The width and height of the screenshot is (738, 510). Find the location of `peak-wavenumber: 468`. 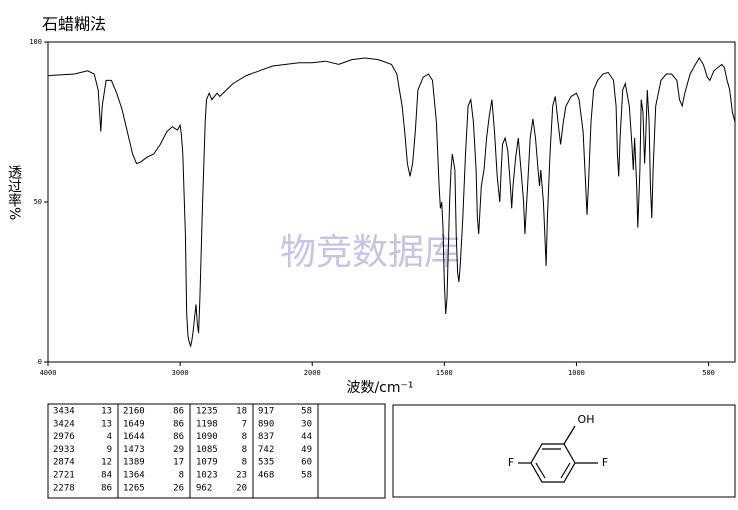

peak-wavenumber: 468 is located at coordinates (266, 476).